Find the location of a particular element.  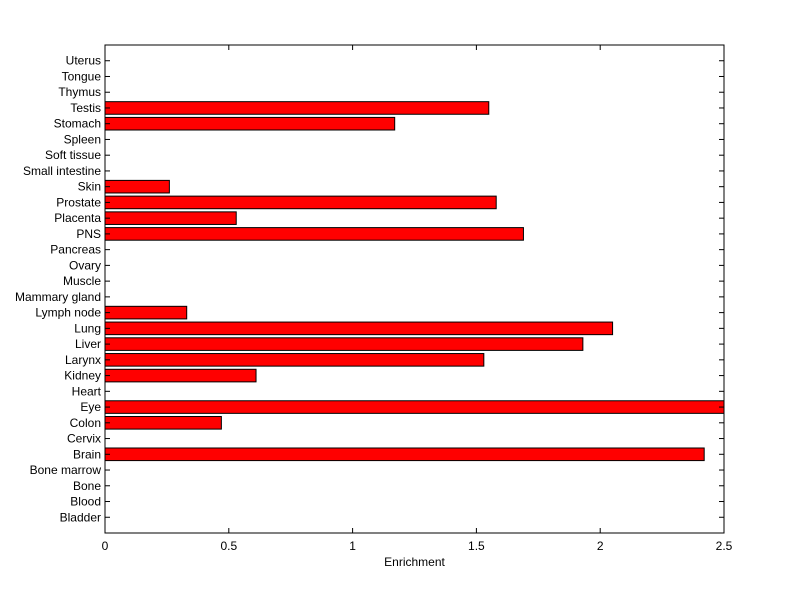

bar-kidney is located at coordinates (180, 375).